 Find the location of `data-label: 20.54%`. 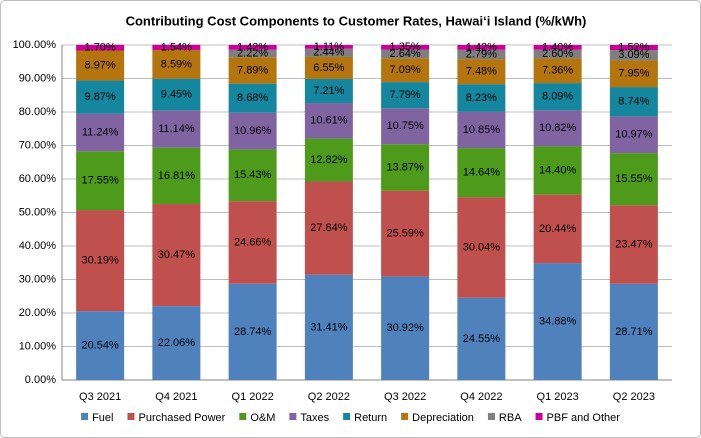

data-label: 20.54% is located at coordinates (100, 346).